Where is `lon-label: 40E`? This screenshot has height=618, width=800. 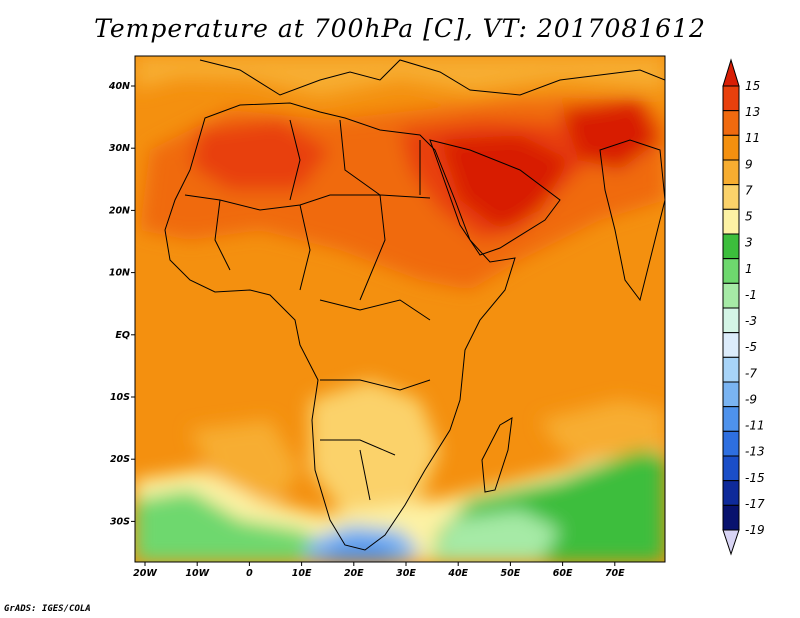 lon-label: 40E is located at coordinates (457, 573).